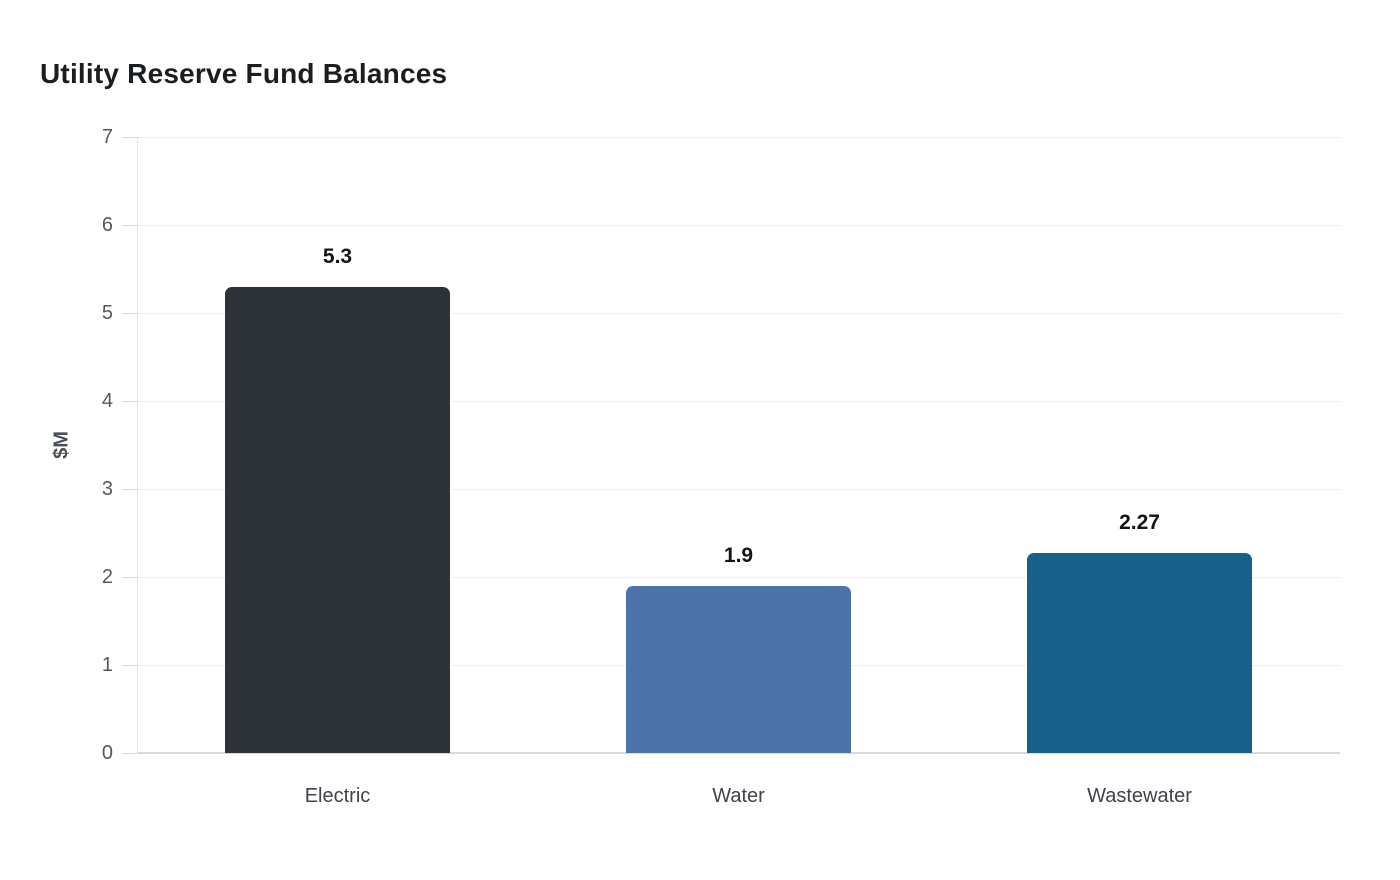 The image size is (1400, 880). Describe the element at coordinates (61, 445) in the screenshot. I see `y-axis-title: $M` at that location.